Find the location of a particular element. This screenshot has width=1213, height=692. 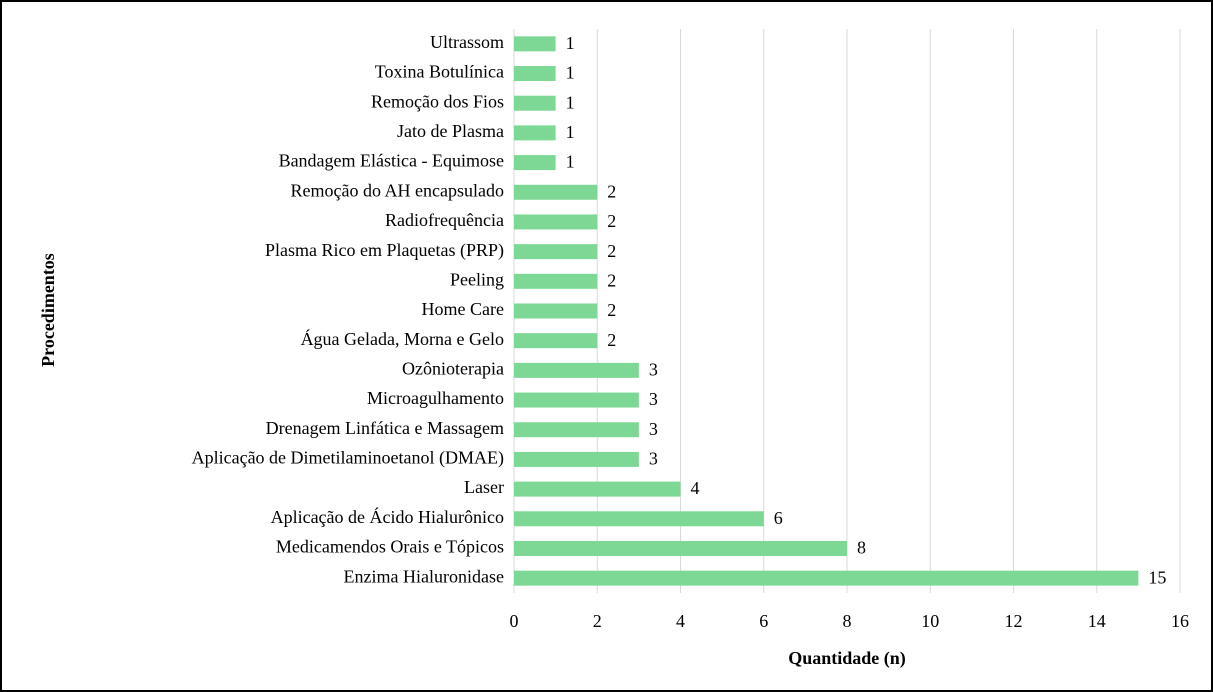

x-tick-label: 4 is located at coordinates (680, 621).